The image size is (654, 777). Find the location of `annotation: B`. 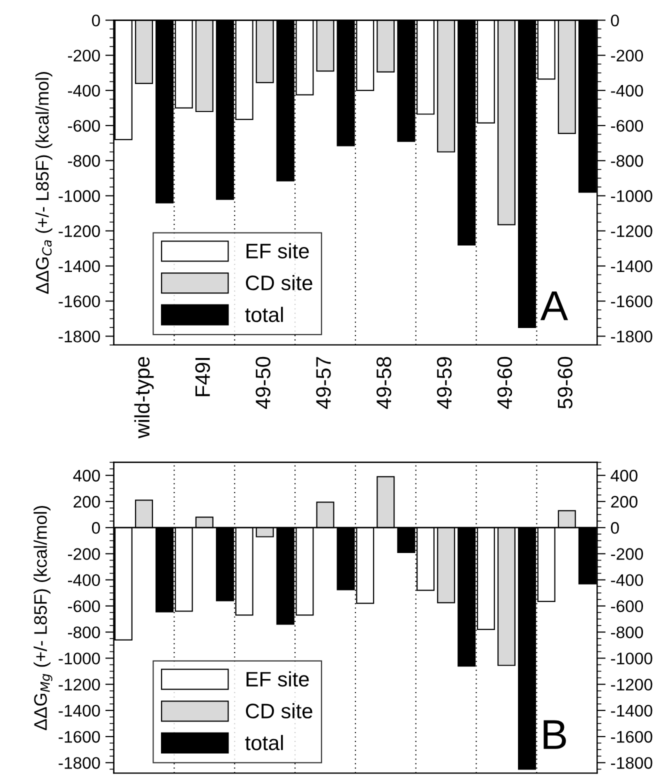

annotation: B is located at coordinates (555, 734).